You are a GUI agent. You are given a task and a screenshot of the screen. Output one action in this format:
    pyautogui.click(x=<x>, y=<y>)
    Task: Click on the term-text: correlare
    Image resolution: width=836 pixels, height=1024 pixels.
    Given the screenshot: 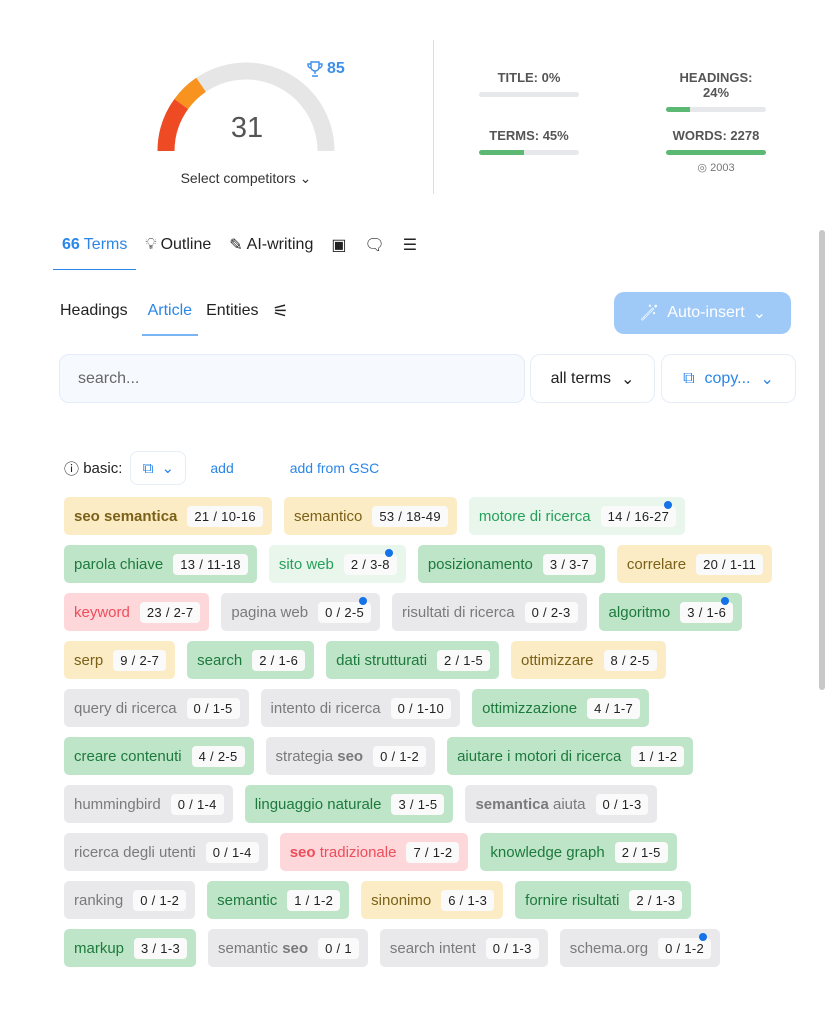 What is the action you would take?
    pyautogui.click(x=656, y=564)
    